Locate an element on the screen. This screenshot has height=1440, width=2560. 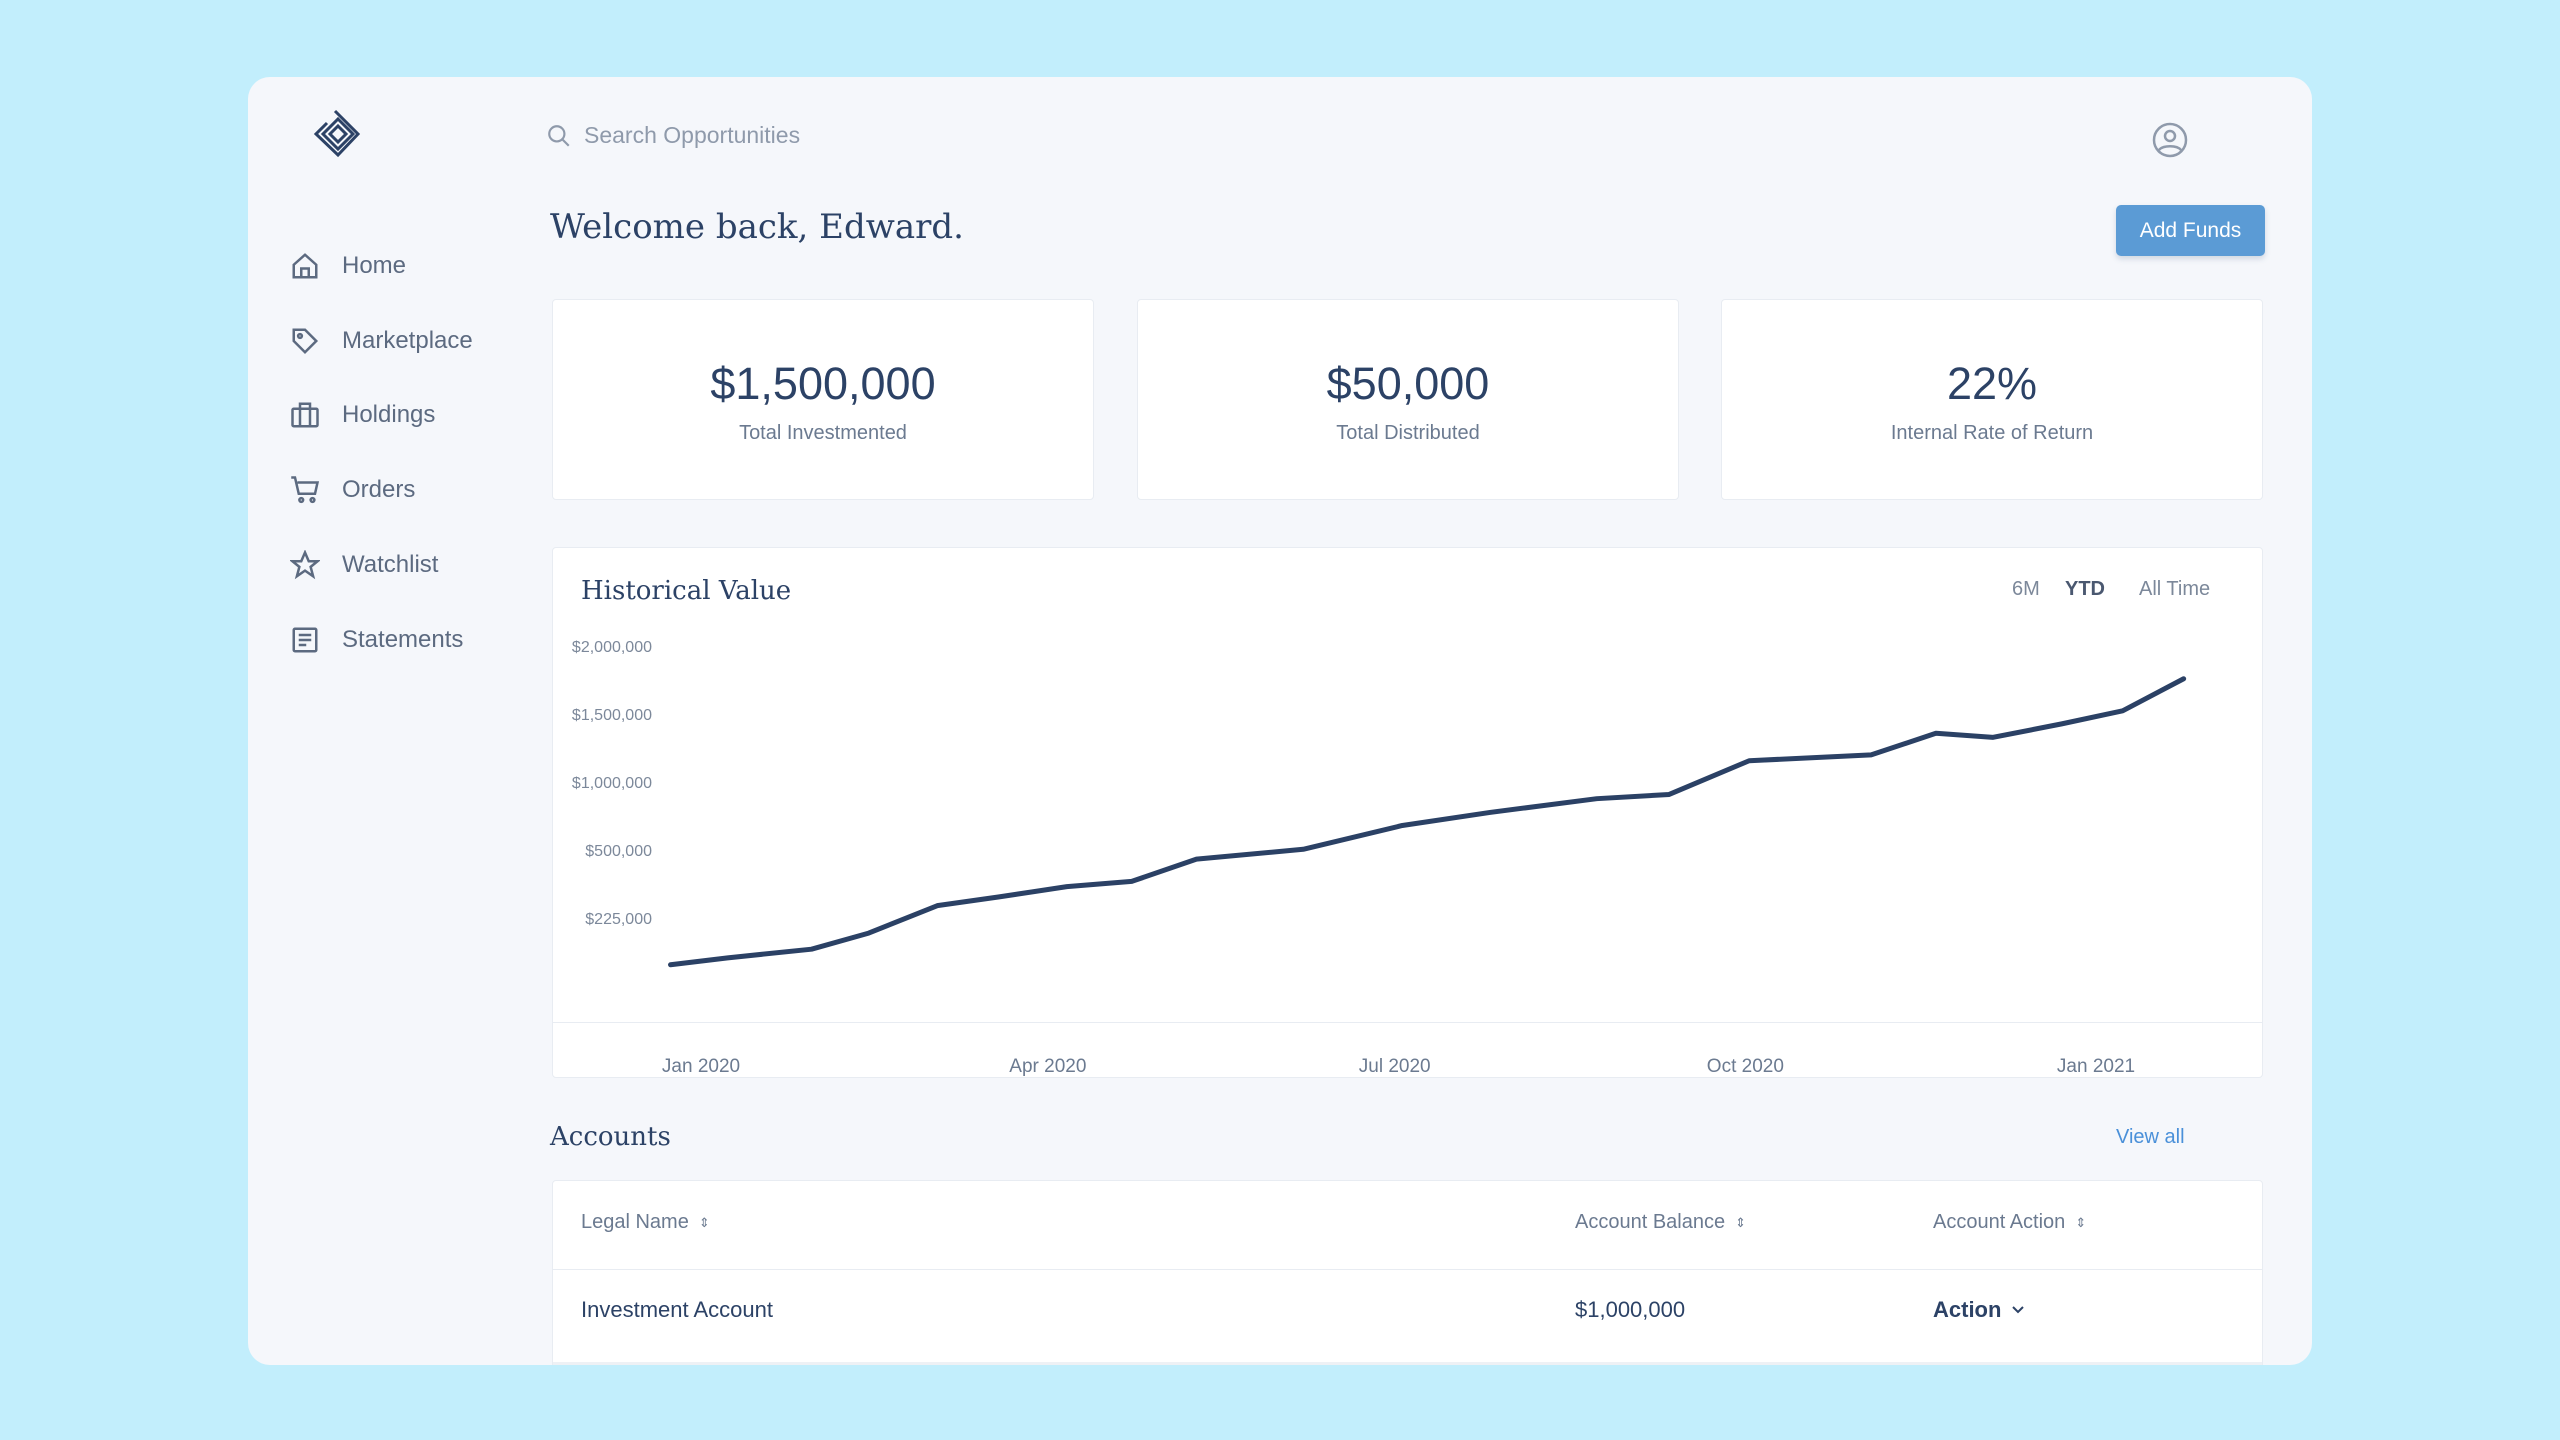
search-bar: Search Opportunities is located at coordinates (673, 135).